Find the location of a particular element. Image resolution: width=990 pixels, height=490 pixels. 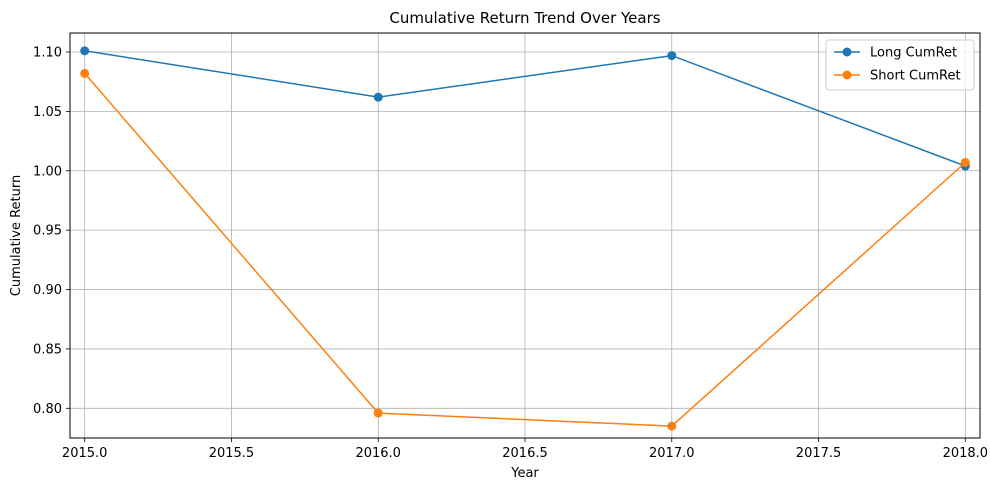

y-tick-label: 0.85 is located at coordinates (47, 349).